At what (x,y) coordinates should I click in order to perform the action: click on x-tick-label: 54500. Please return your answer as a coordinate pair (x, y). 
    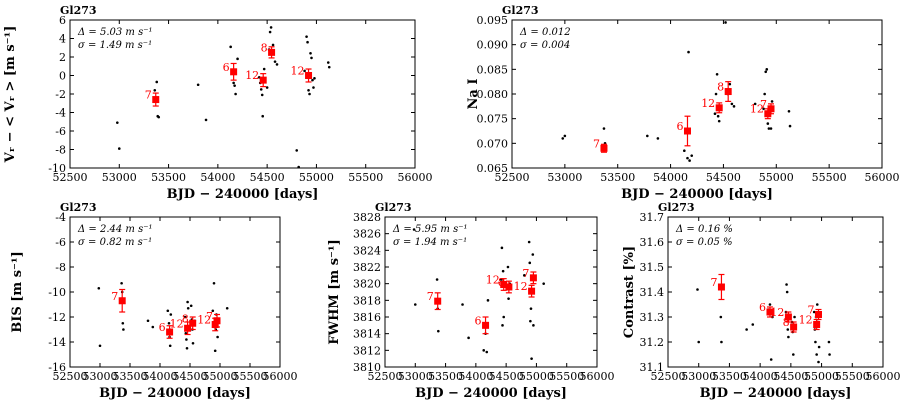
    Looking at the image, I should click on (506, 376).